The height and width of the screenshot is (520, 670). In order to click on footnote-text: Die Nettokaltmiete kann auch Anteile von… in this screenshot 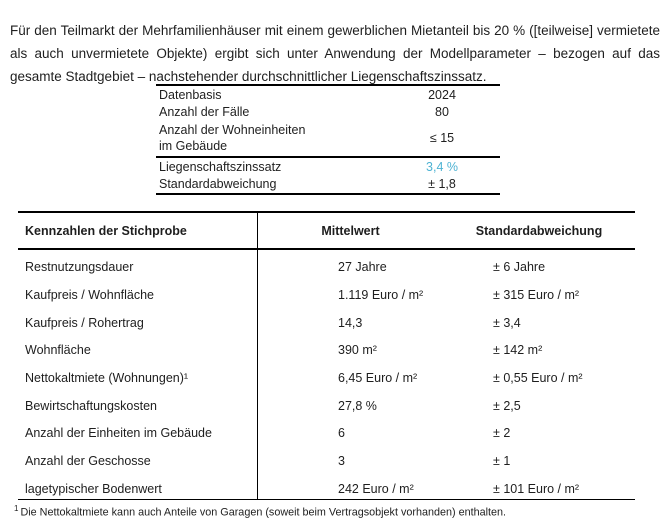, I will do `click(263, 512)`.